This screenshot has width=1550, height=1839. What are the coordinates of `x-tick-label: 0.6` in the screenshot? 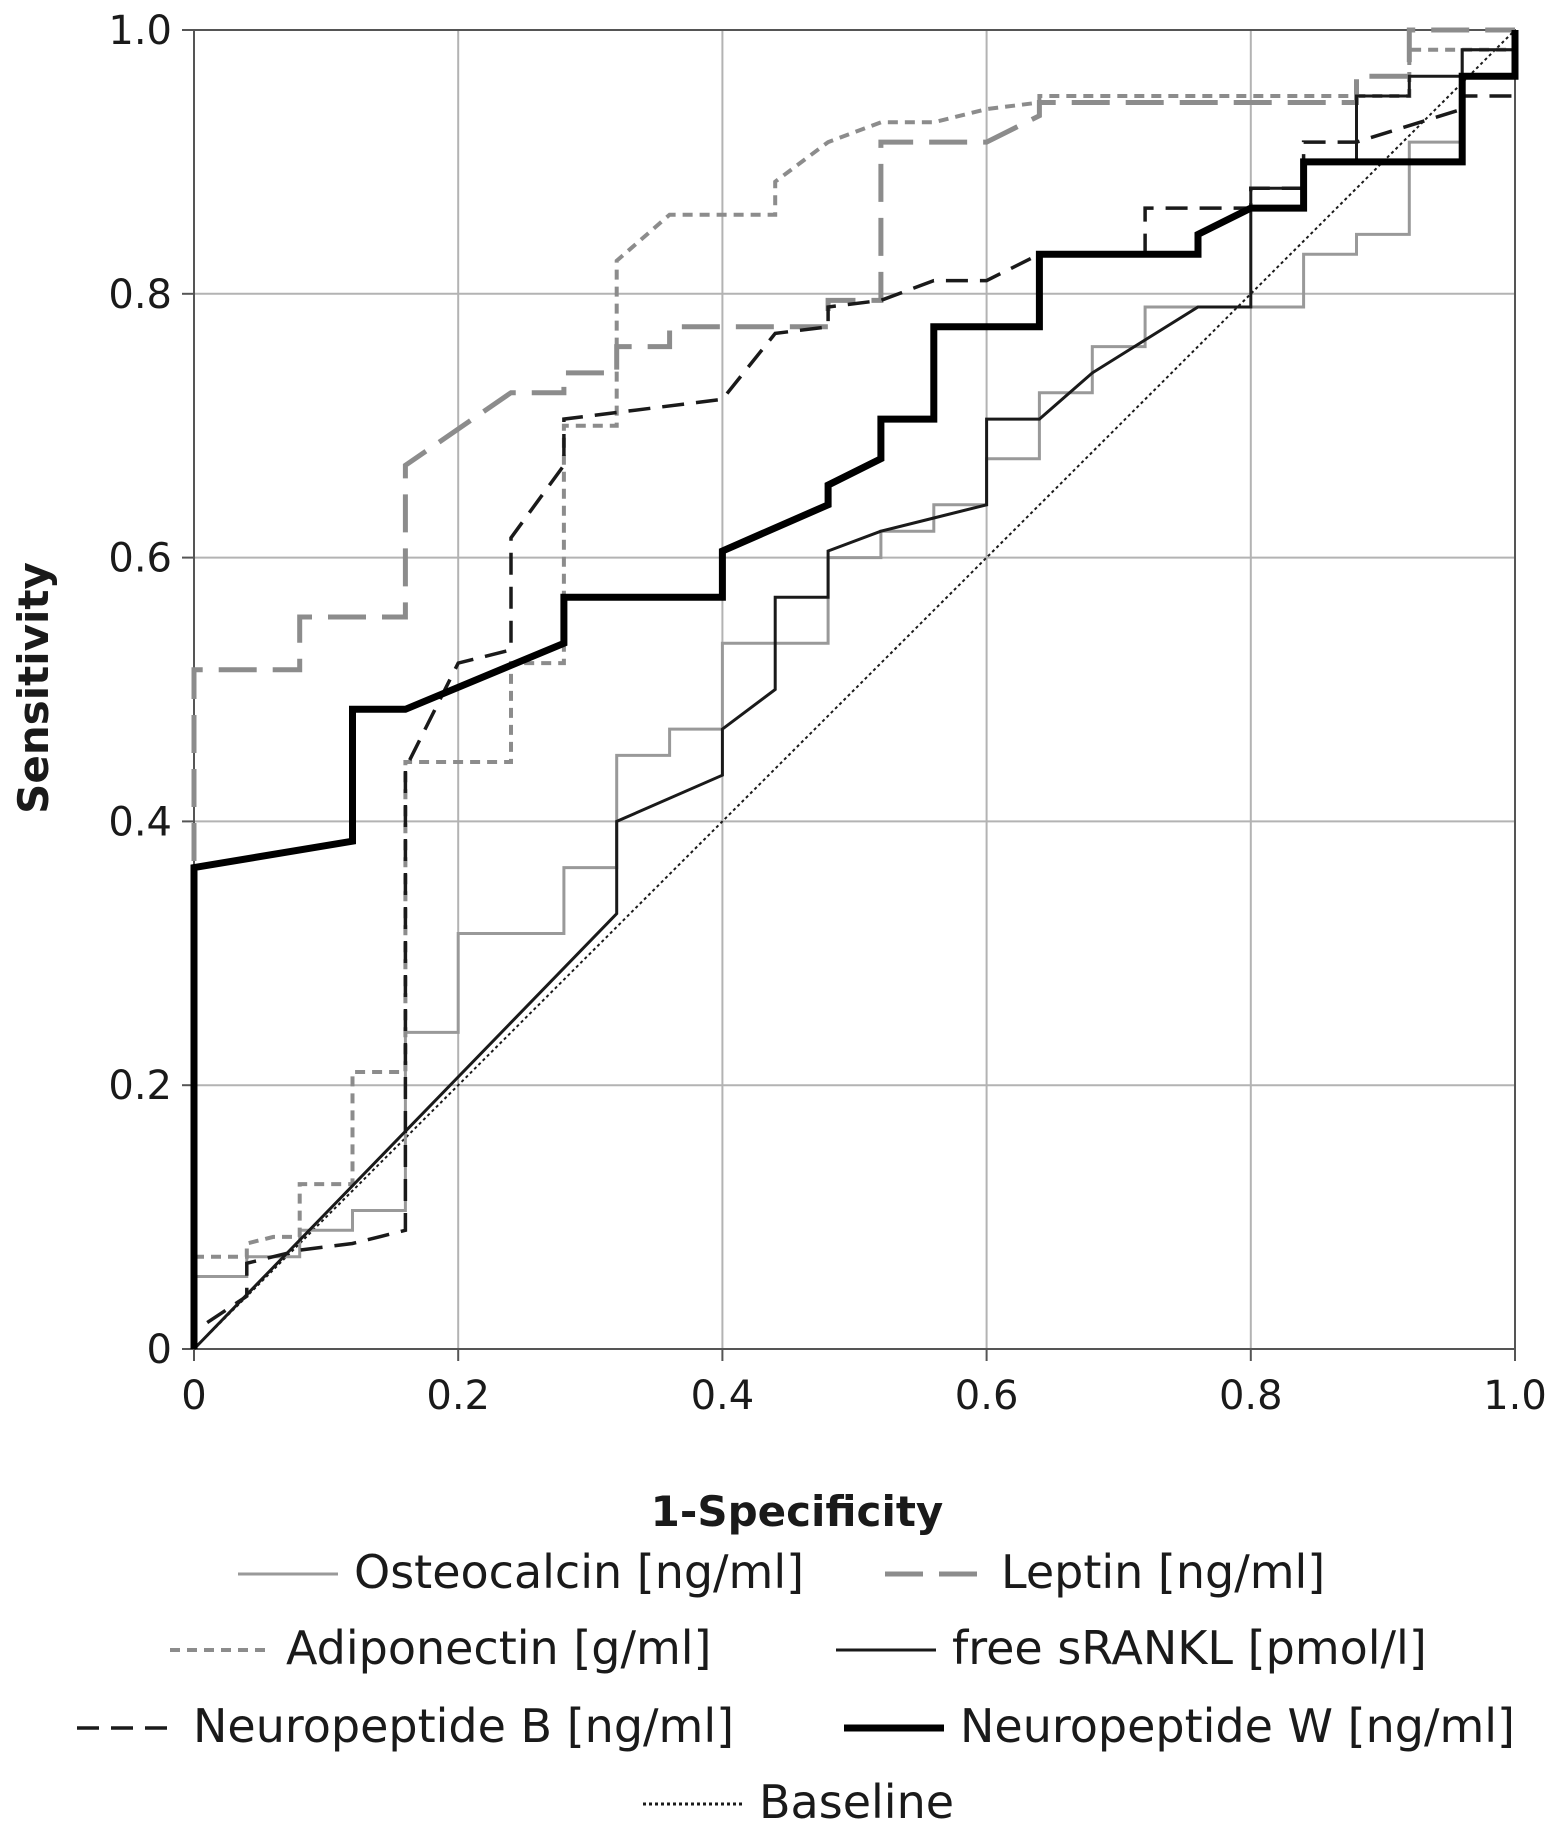 It's located at (987, 1396).